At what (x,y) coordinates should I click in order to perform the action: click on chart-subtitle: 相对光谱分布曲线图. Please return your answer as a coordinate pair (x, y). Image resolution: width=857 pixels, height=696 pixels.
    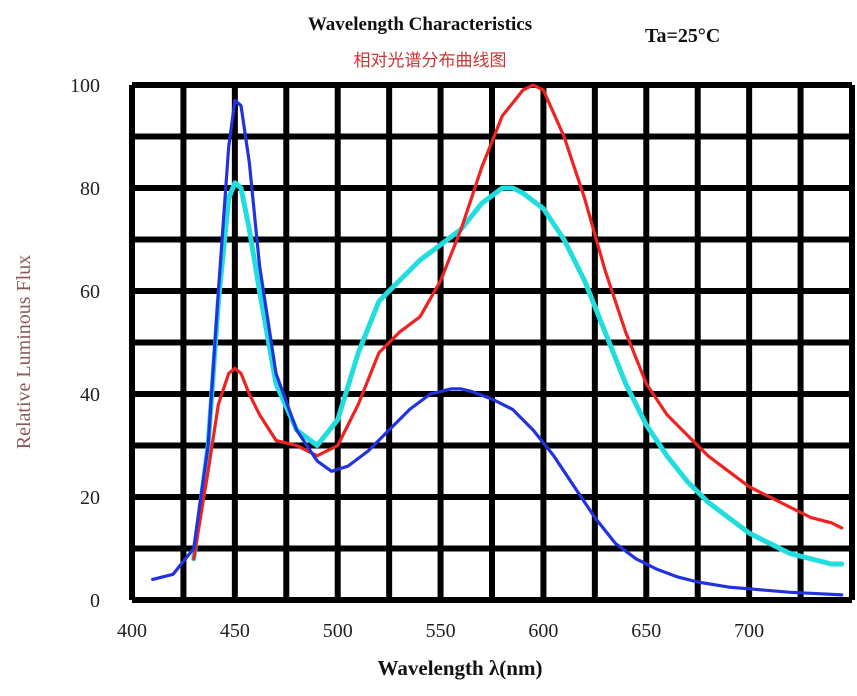
    Looking at the image, I should click on (430, 61).